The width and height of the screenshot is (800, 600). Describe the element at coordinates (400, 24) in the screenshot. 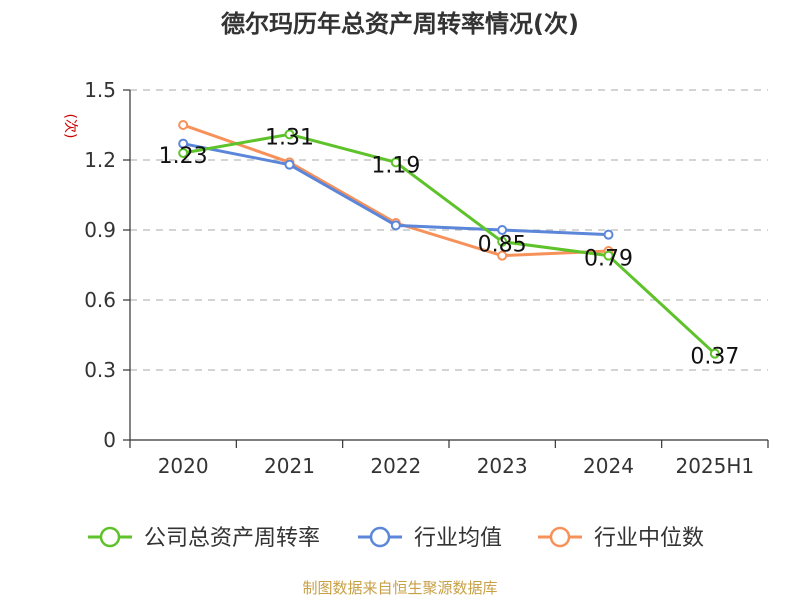

I see `chart-title: 德尔玛历年总资产周转率情况(次)` at that location.